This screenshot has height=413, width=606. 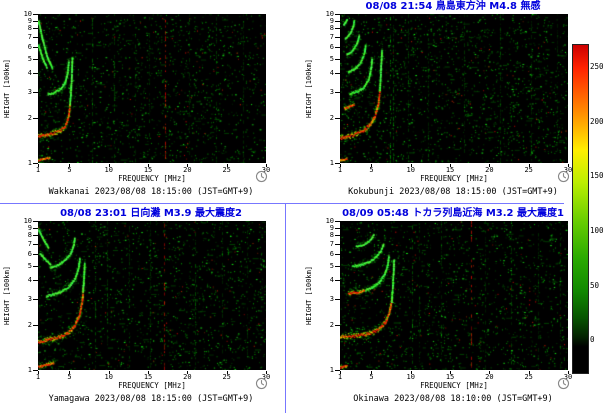 What do you see at coordinates (453, 399) in the screenshot?
I see `panel-caption: Okinawa 2023/08/08 18:10:00 (JST=GMT+9)` at bounding box center [453, 399].